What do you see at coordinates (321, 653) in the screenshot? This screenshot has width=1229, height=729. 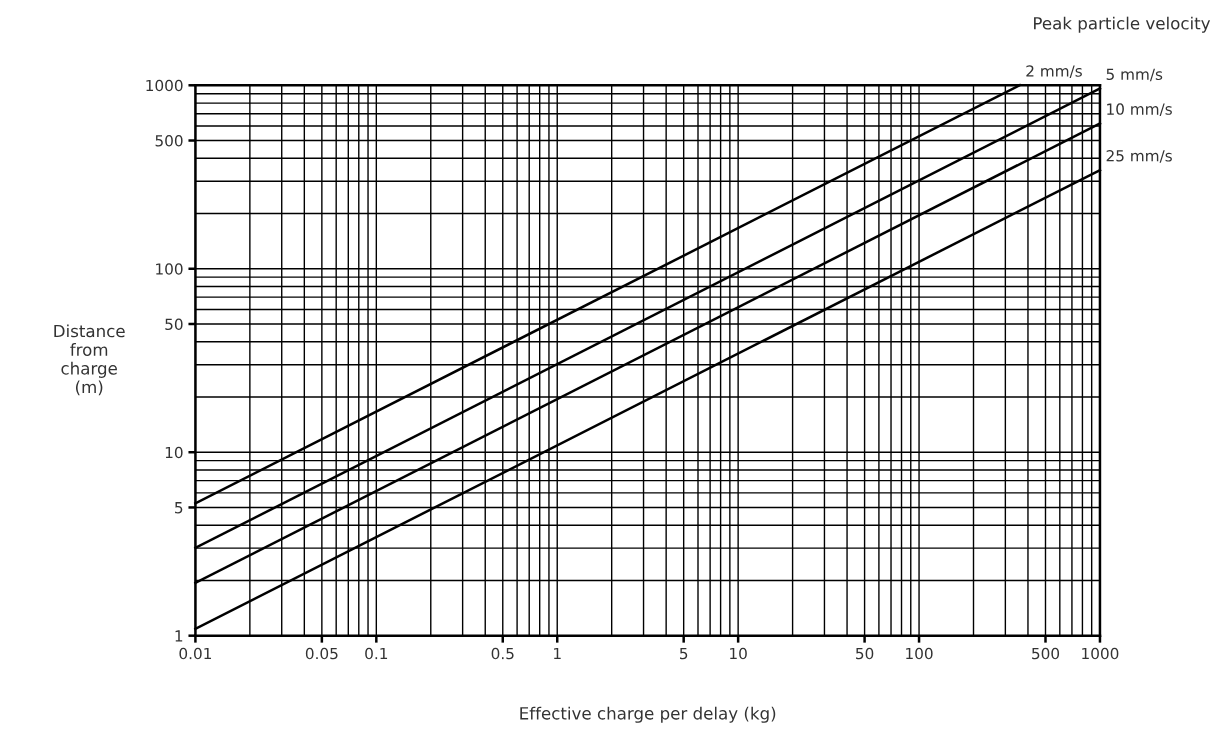 I see `x-tick-label: 0.05` at bounding box center [321, 653].